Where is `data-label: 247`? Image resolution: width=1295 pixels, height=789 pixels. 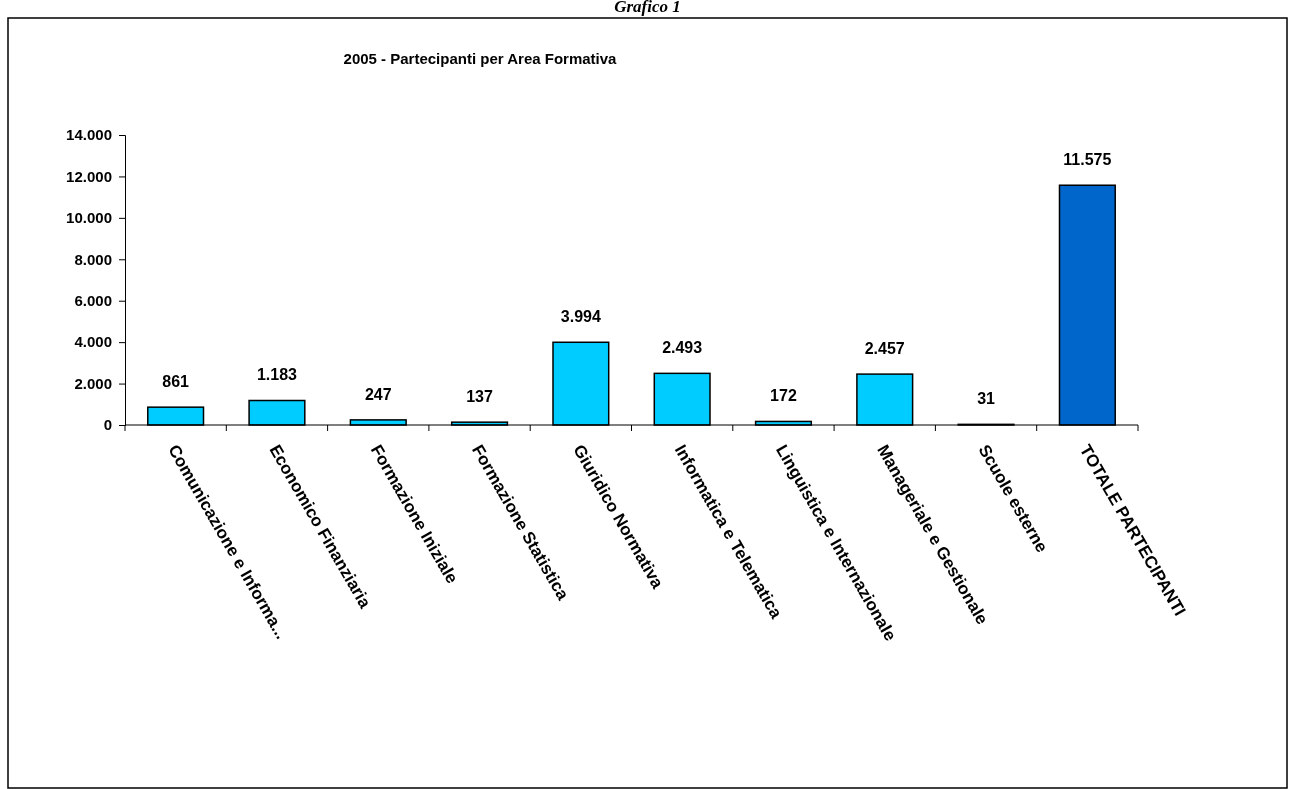 data-label: 247 is located at coordinates (378, 394).